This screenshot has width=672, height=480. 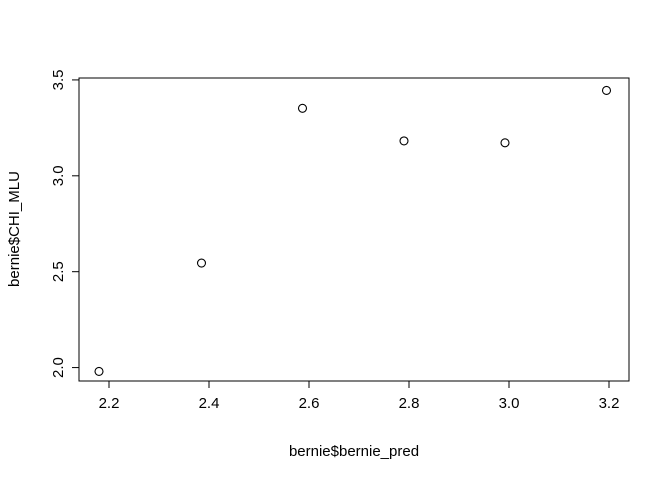 What do you see at coordinates (58, 367) in the screenshot?
I see `y-tick-label: 2.0` at bounding box center [58, 367].